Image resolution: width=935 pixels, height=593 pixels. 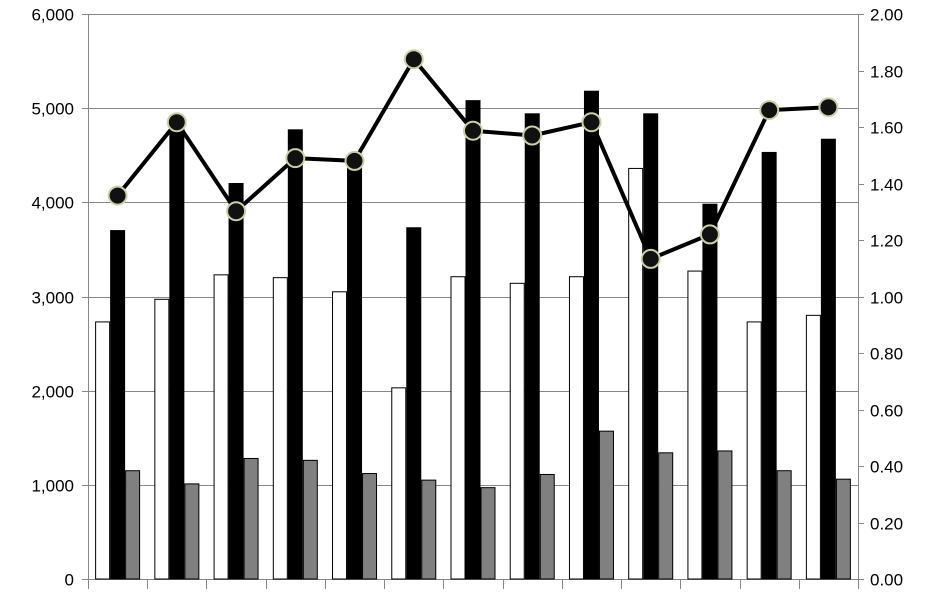 What do you see at coordinates (69, 580) in the screenshot?
I see `left-tick-label: 0` at bounding box center [69, 580].